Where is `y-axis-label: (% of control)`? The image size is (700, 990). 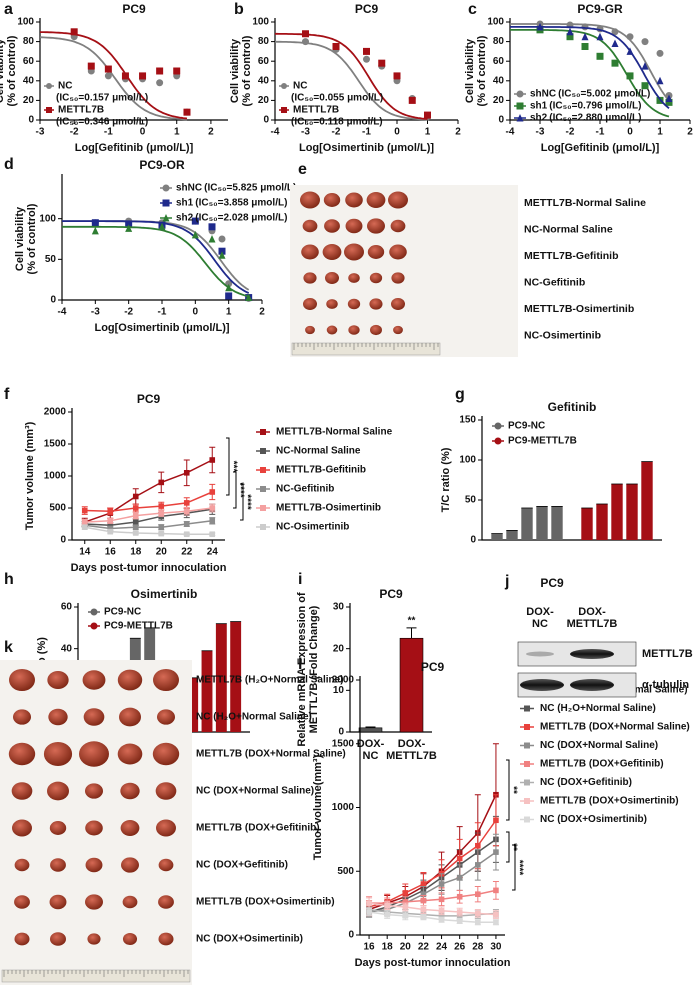 y-axis-label: (% of control) is located at coordinates (482, 70).